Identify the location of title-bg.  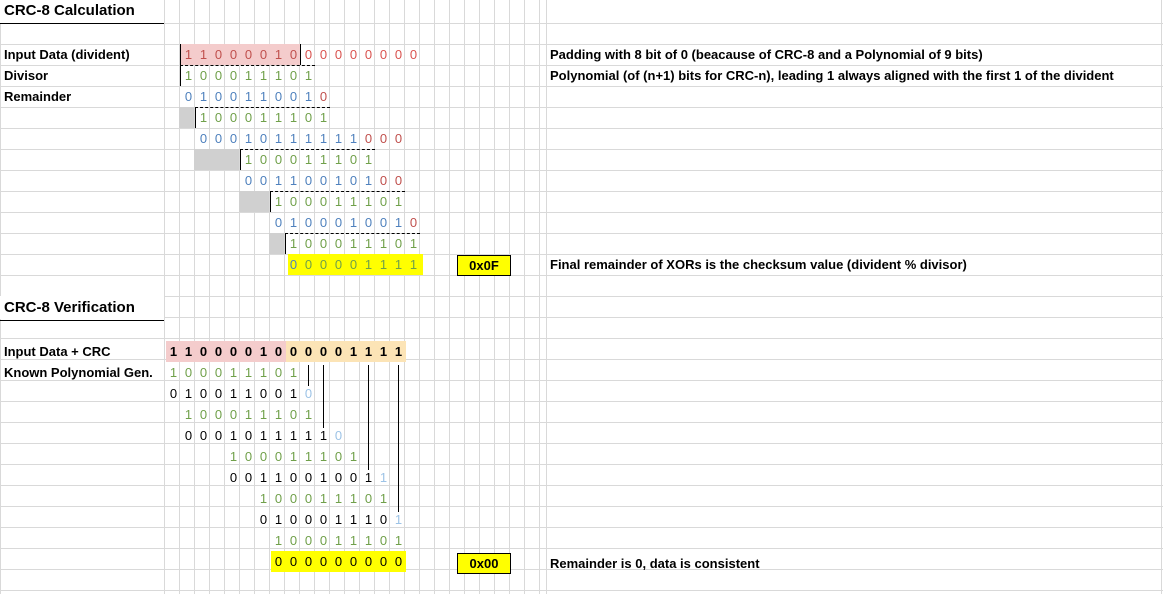
(82, 11).